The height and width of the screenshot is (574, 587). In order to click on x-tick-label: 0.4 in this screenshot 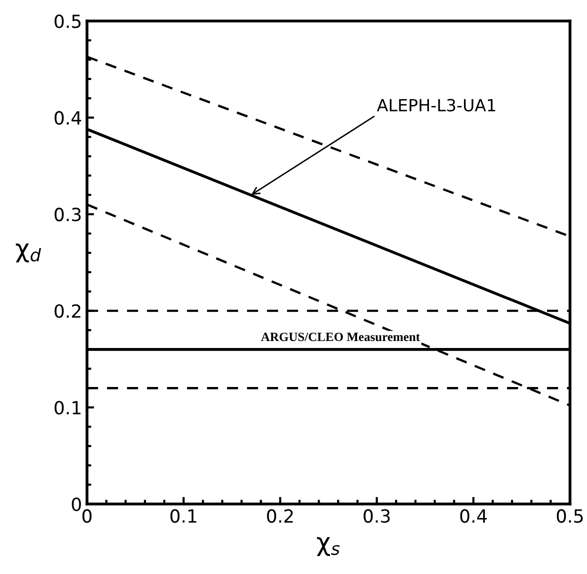, I will do `click(473, 516)`.